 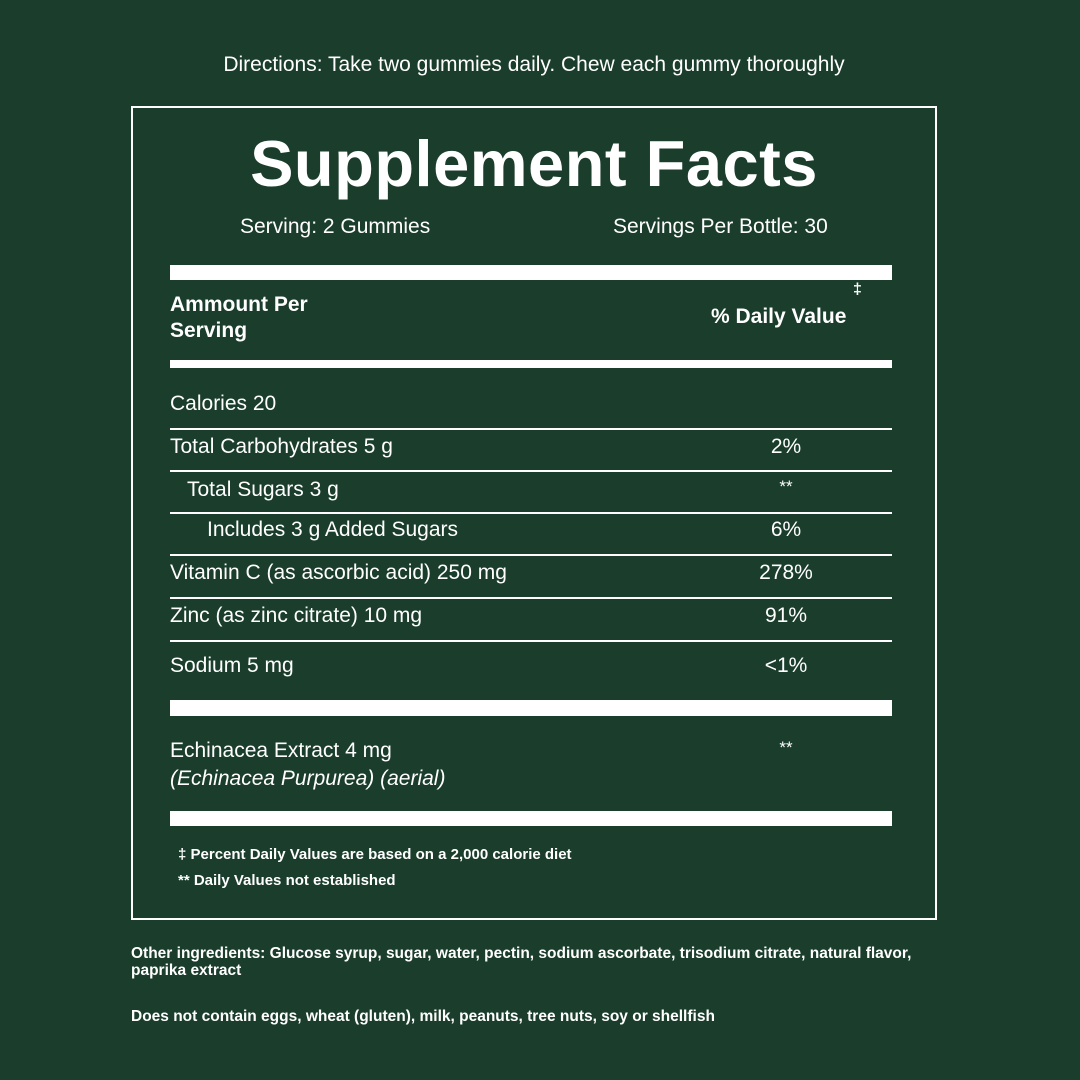 What do you see at coordinates (335, 226) in the screenshot?
I see `serving-size: Serving: 2 Gummies` at bounding box center [335, 226].